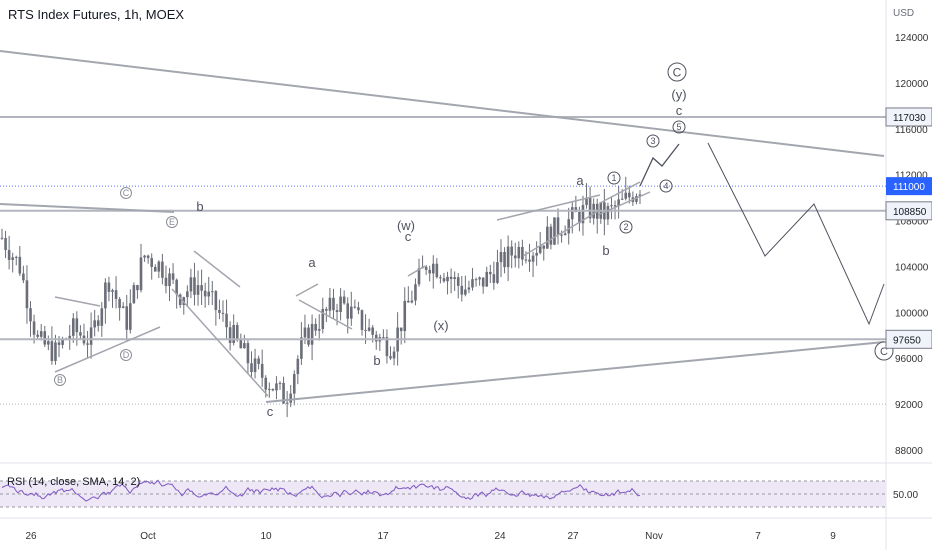  I want to click on current-price-label: 111000, so click(909, 187).